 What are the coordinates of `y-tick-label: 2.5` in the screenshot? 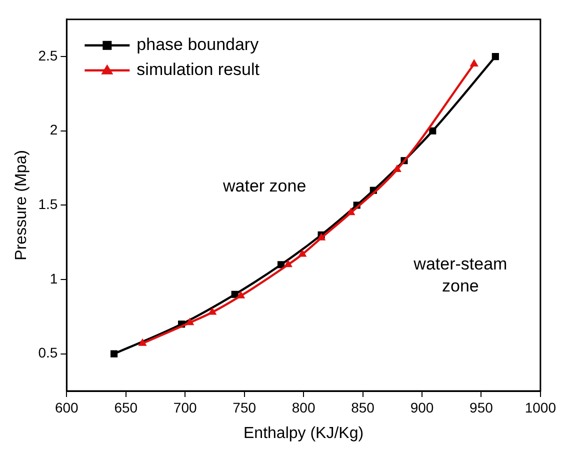 It's located at (48, 55).